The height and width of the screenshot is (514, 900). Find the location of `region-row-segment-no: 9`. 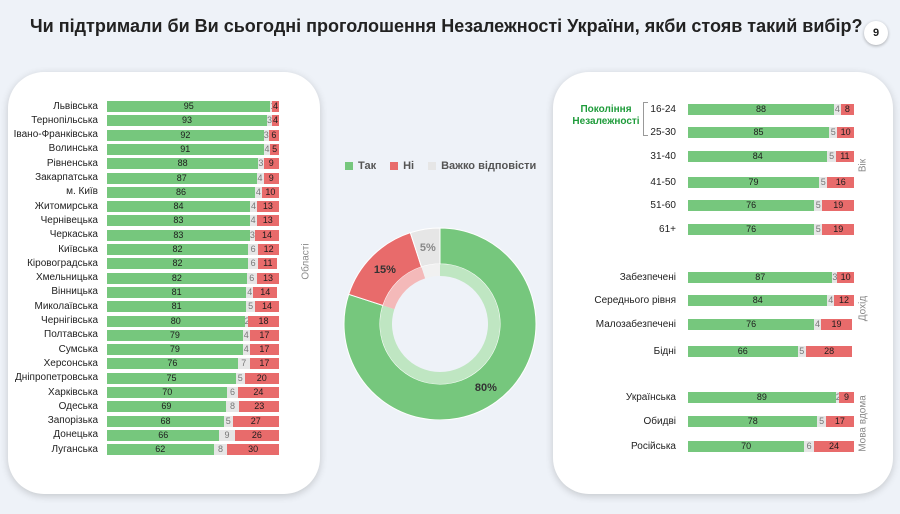

region-row-segment-no: 9 is located at coordinates (271, 178).